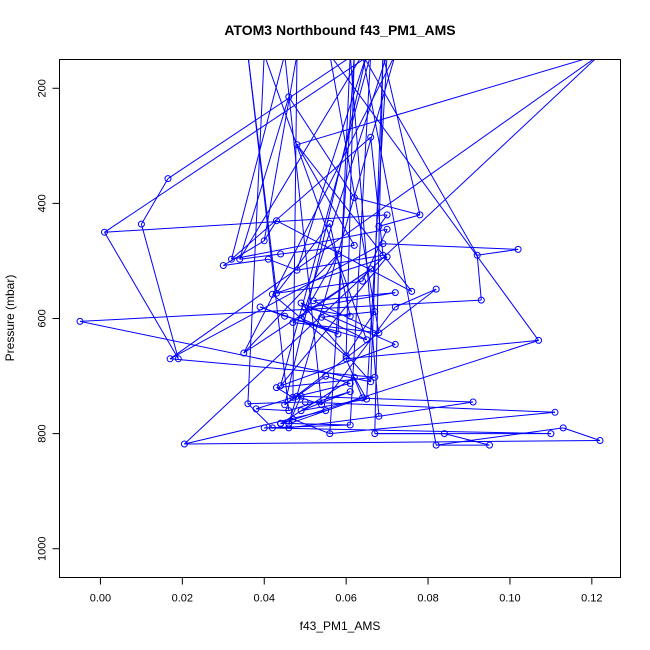  I want to click on x-axis-label: f43_PM1_AMS, so click(340, 626).